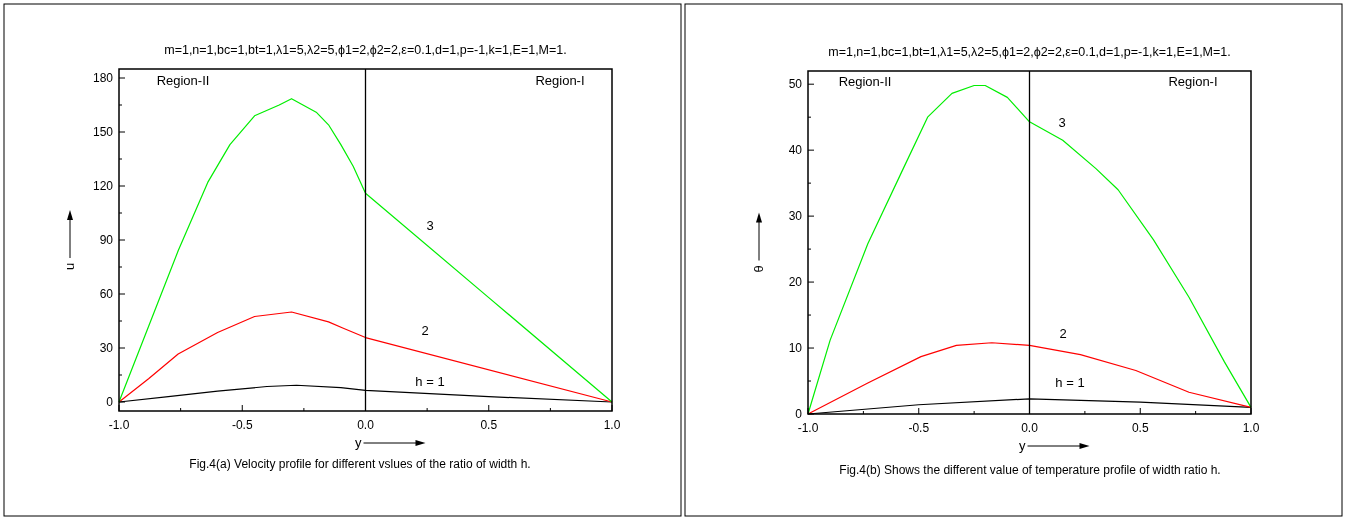 Image resolution: width=1346 pixels, height=524 pixels. I want to click on y-tick-label: 10, so click(795, 348).